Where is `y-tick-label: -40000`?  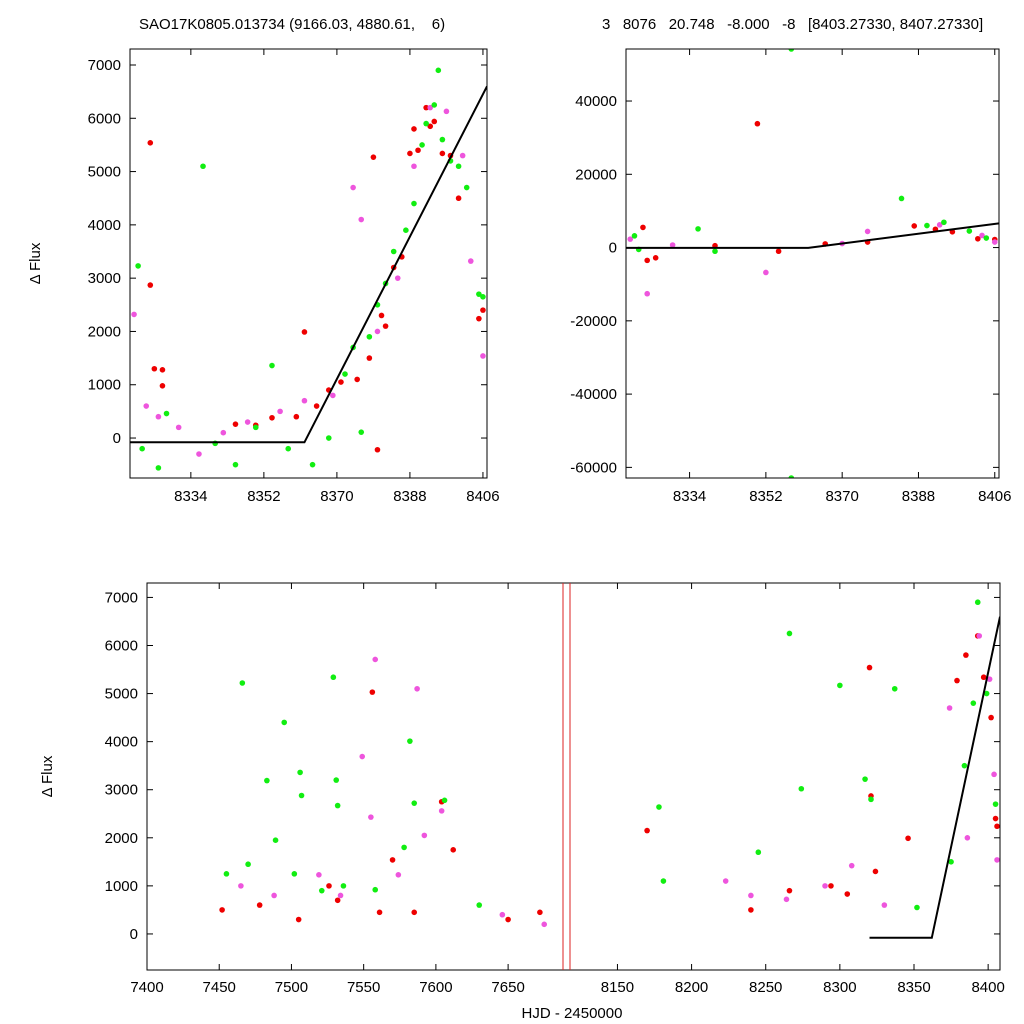
y-tick-label: -40000 is located at coordinates (593, 394).